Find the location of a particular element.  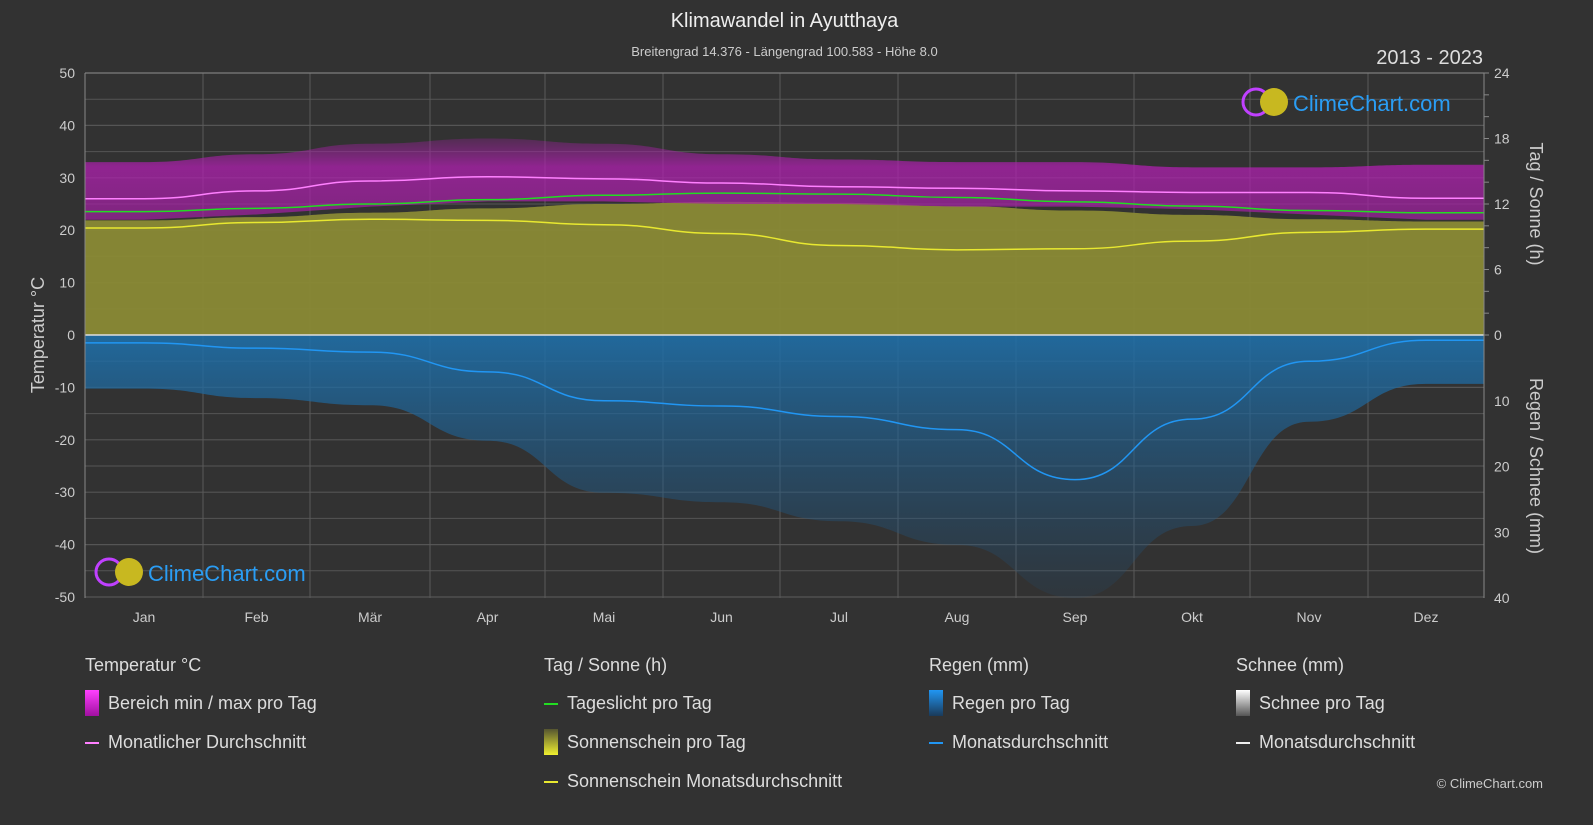

temperature-range-band is located at coordinates (784, 179).